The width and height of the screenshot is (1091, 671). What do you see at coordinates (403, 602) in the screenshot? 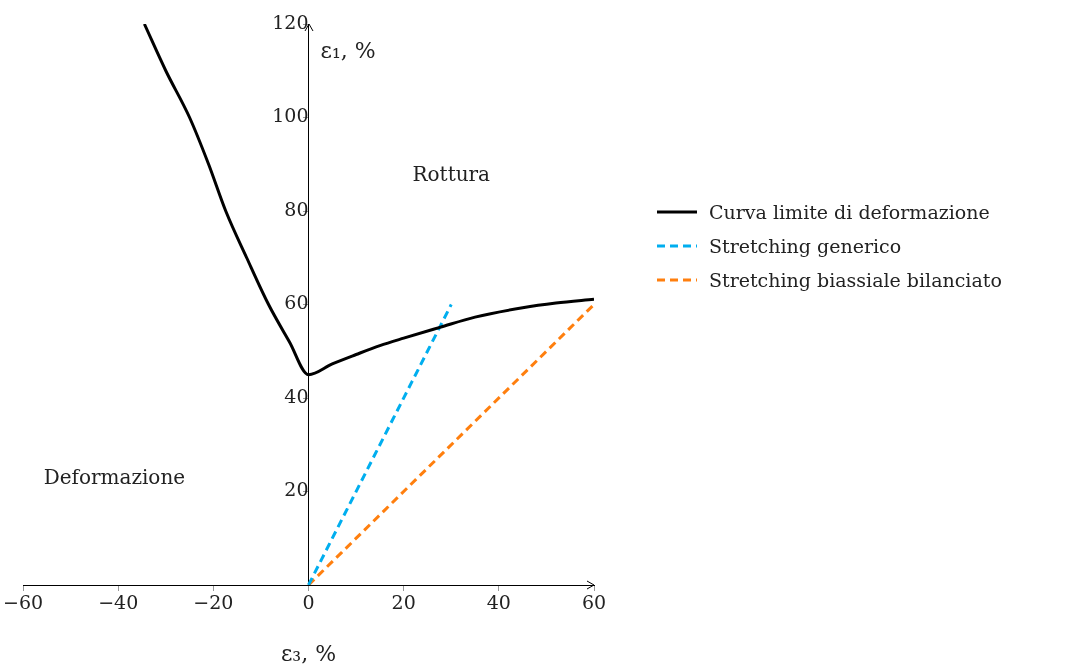
I see `x-tick-label: 20` at bounding box center [403, 602].